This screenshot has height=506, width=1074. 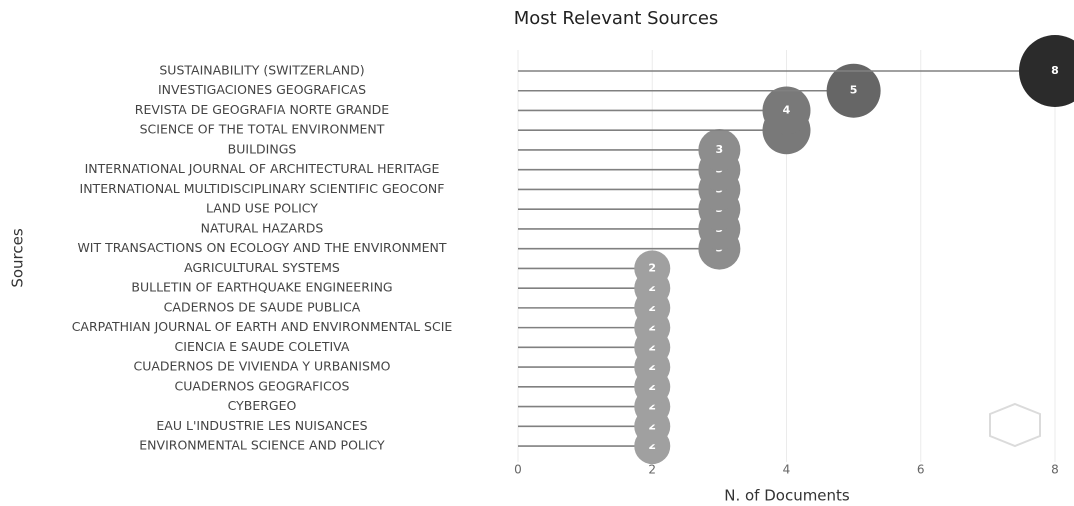 What do you see at coordinates (787, 470) in the screenshot?
I see `x-tick-label: 4` at bounding box center [787, 470].